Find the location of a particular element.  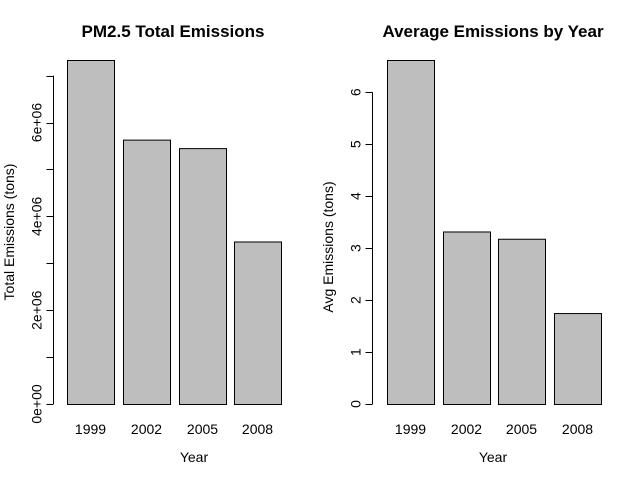

left-chart-bar-2008 is located at coordinates (258, 323).